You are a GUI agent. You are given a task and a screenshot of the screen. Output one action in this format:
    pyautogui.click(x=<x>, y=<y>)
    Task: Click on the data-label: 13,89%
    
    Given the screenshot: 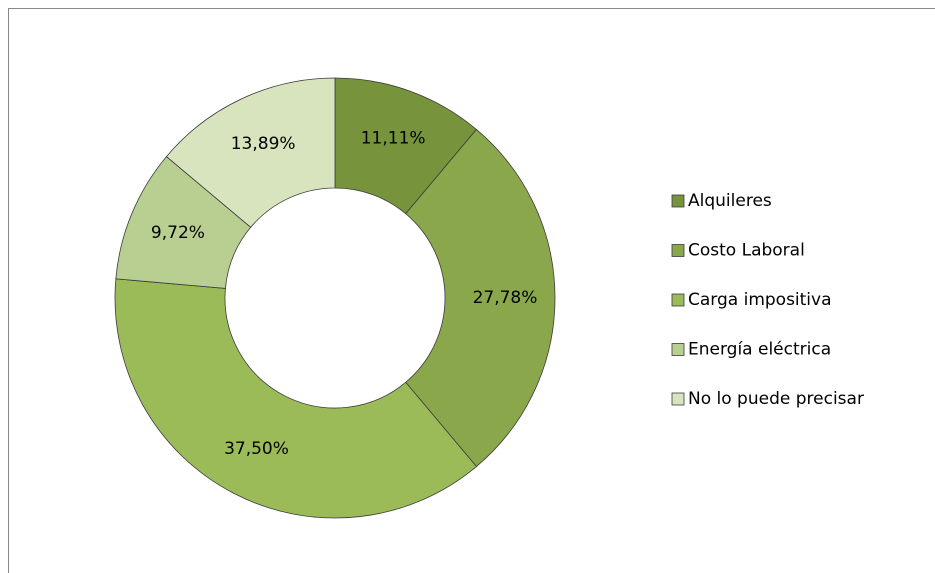 What is the action you would take?
    pyautogui.click(x=263, y=144)
    